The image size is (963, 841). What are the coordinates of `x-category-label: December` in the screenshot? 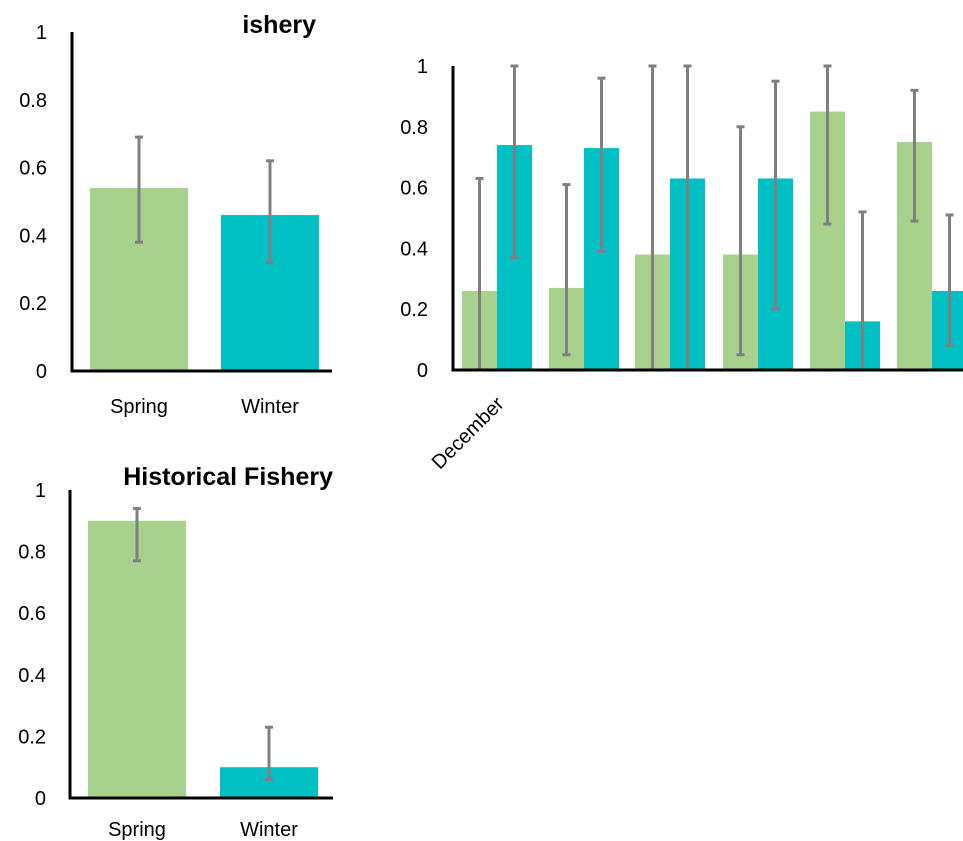 It's located at (468, 433).